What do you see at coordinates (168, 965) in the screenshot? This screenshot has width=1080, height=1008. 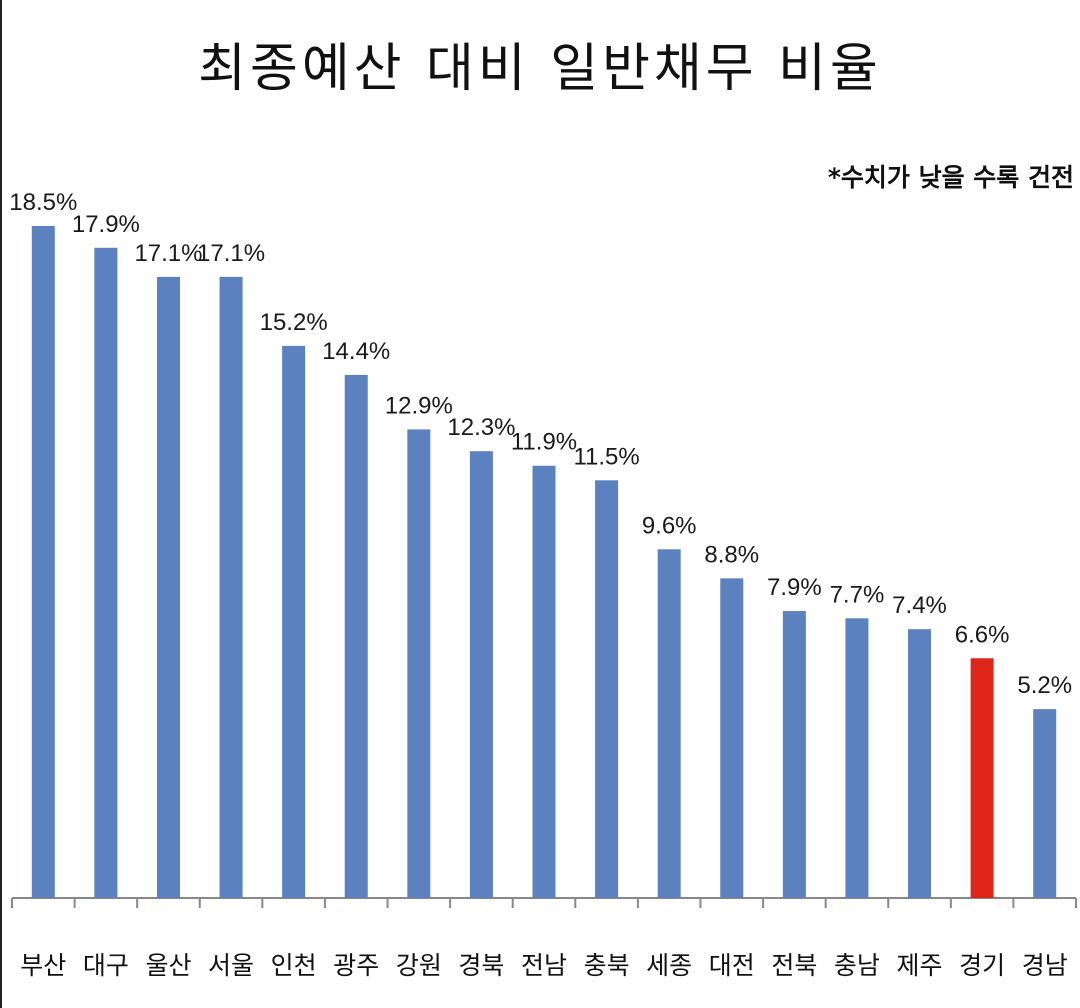 I see `category-label-2: 울산` at bounding box center [168, 965].